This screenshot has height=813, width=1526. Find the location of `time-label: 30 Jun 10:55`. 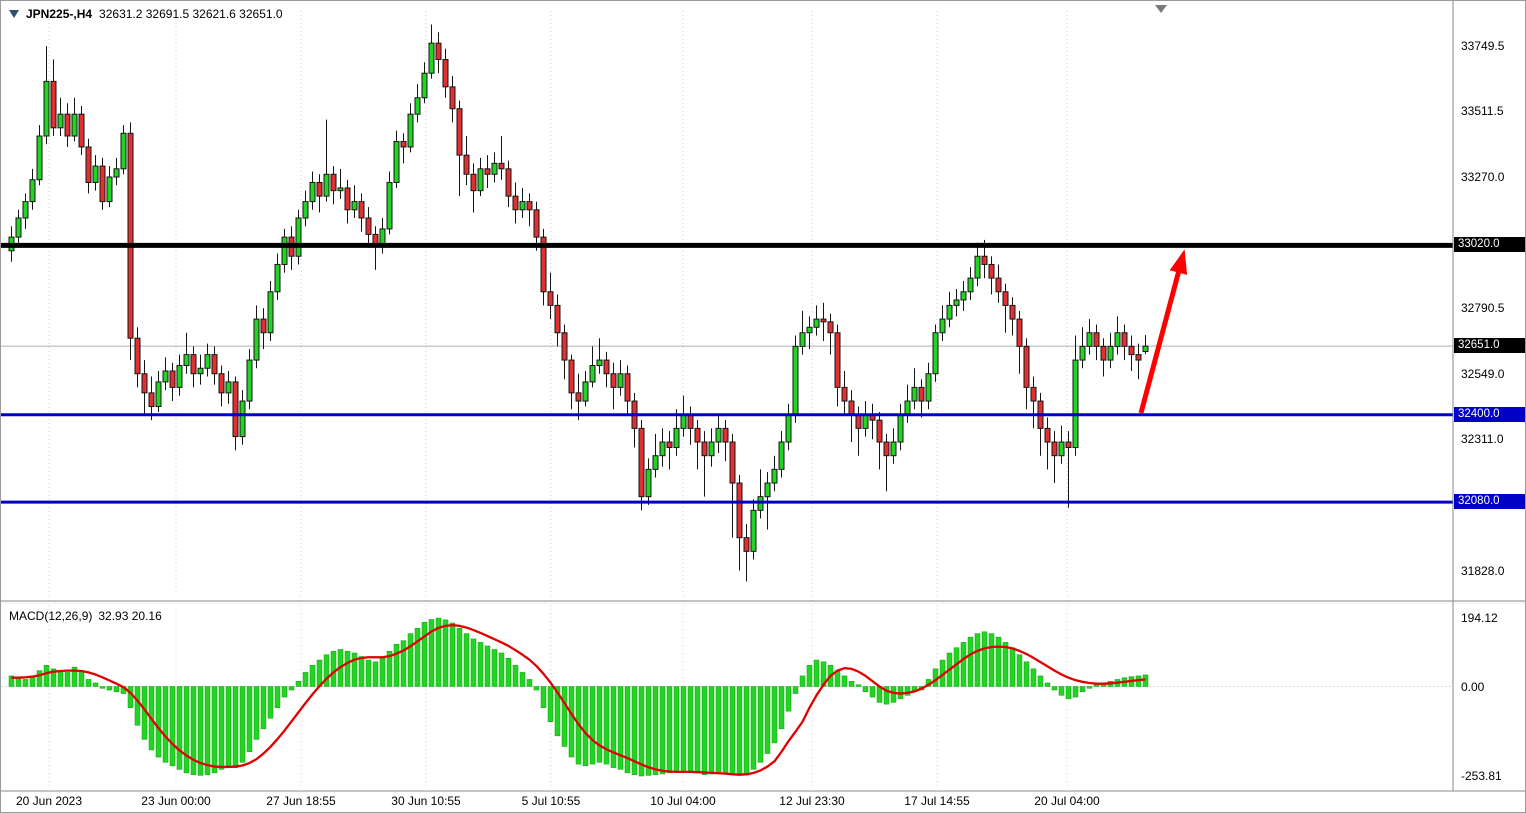

time-label: 30 Jun 10:55 is located at coordinates (426, 801).